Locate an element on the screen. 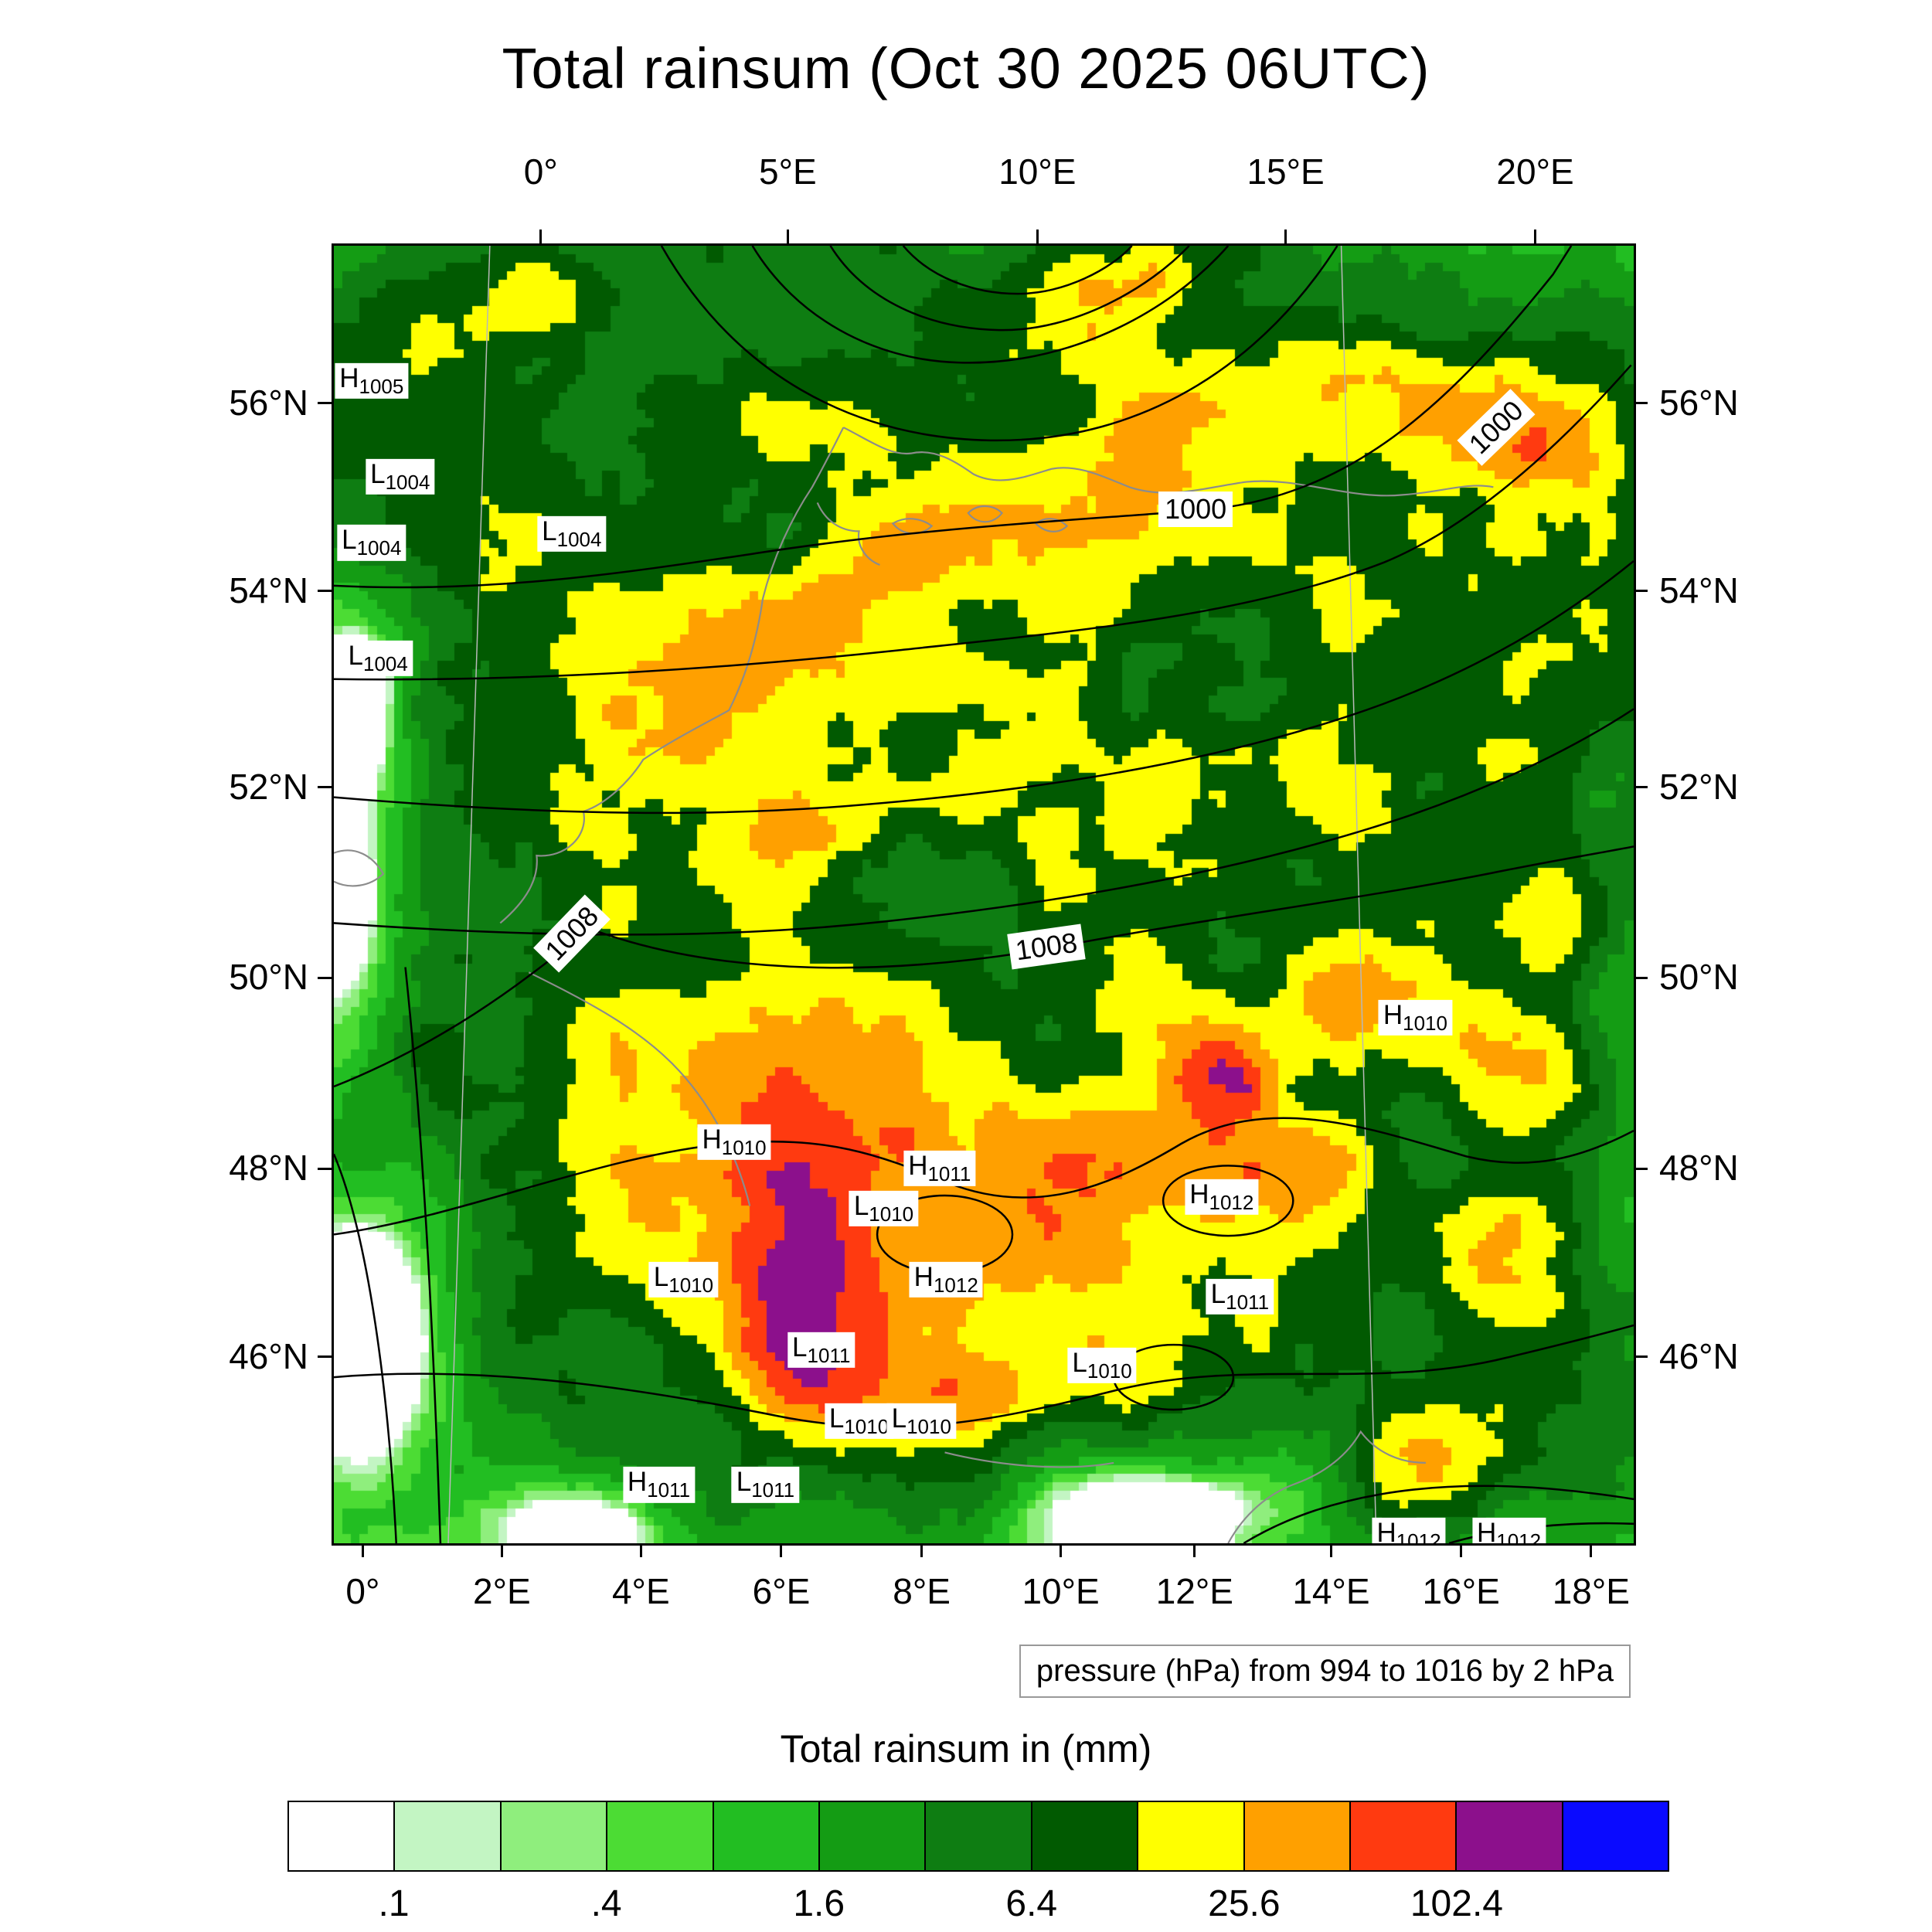  axis-tick-label-left: 56°N is located at coordinates (268, 403).